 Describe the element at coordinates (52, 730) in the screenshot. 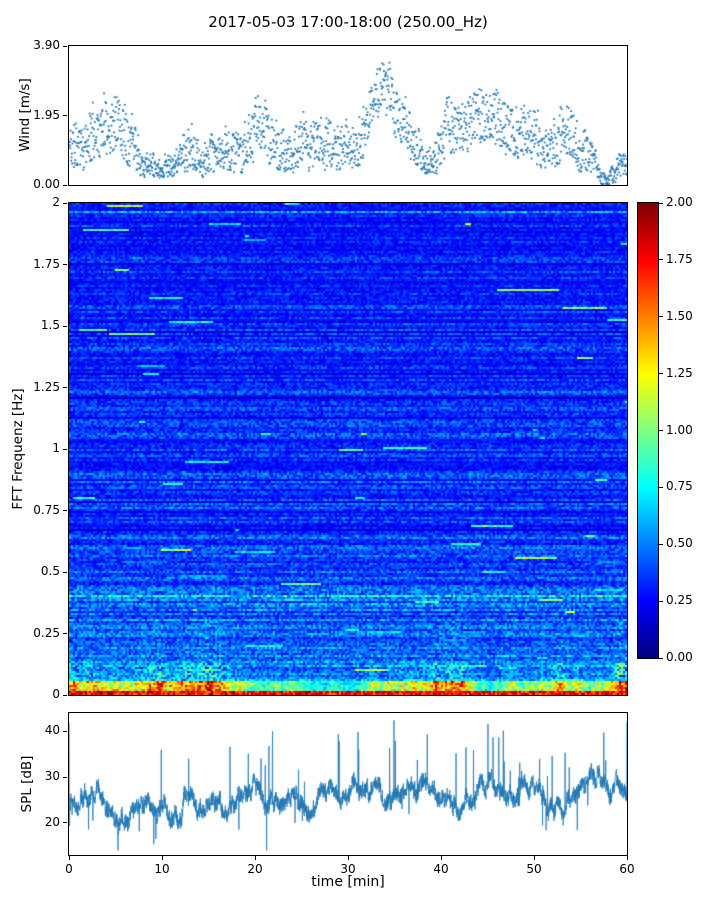

I see `y-tick-label: 40` at that location.